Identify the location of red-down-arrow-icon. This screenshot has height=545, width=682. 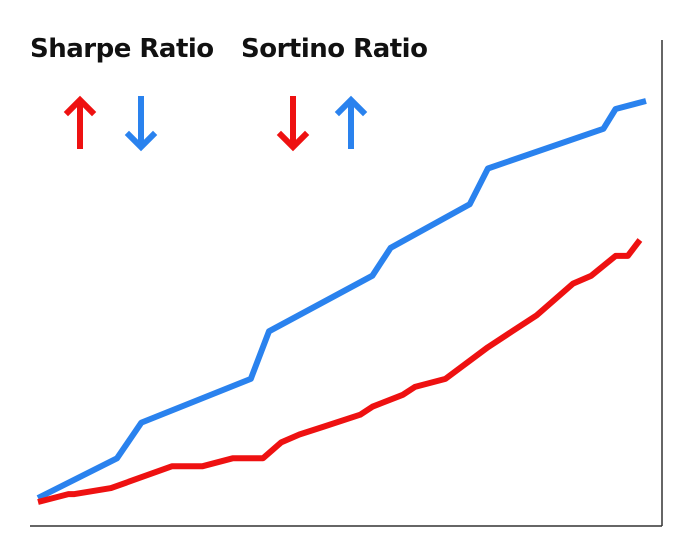
(293, 124).